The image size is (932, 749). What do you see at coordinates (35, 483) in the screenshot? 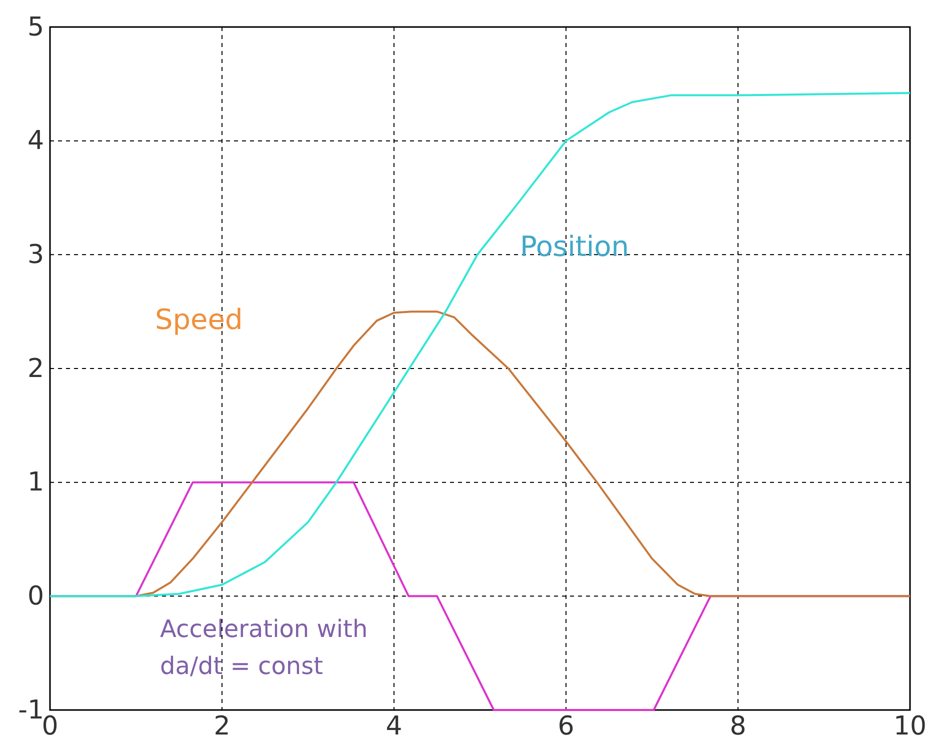
I see `y-tick-label: 1` at bounding box center [35, 483].